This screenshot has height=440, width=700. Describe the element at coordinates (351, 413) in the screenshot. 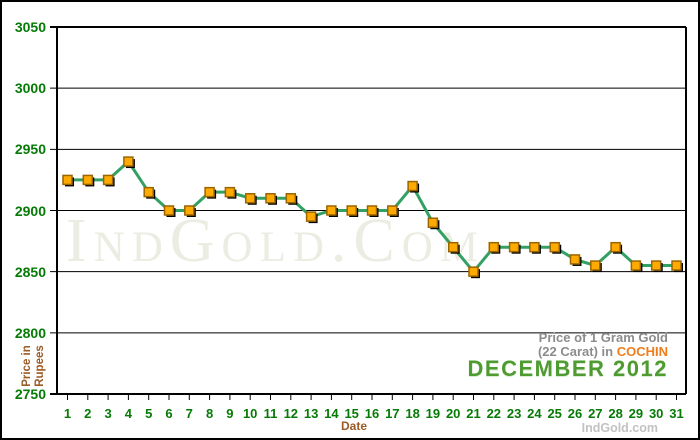

I see `x-tick-label: 15` at that location.